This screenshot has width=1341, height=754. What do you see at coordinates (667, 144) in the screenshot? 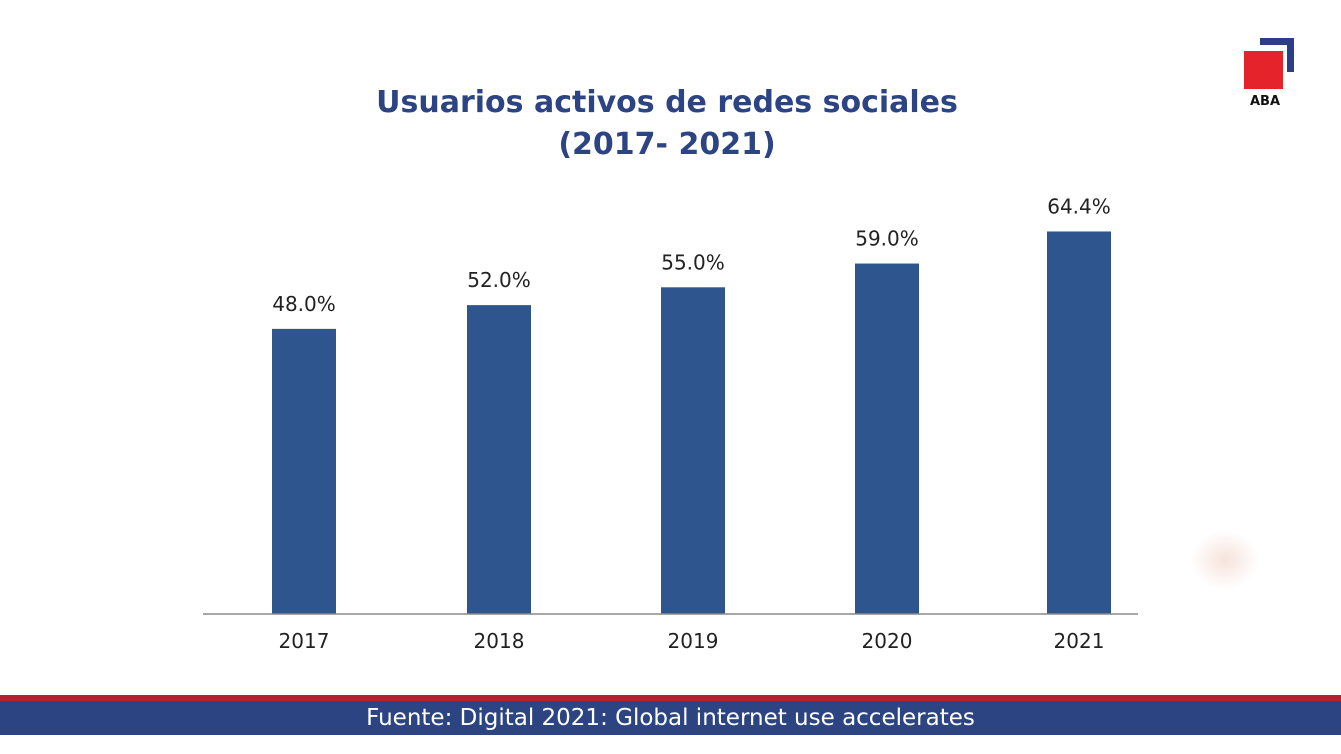
I see `title-line-2: (2017- 2021)` at bounding box center [667, 144].